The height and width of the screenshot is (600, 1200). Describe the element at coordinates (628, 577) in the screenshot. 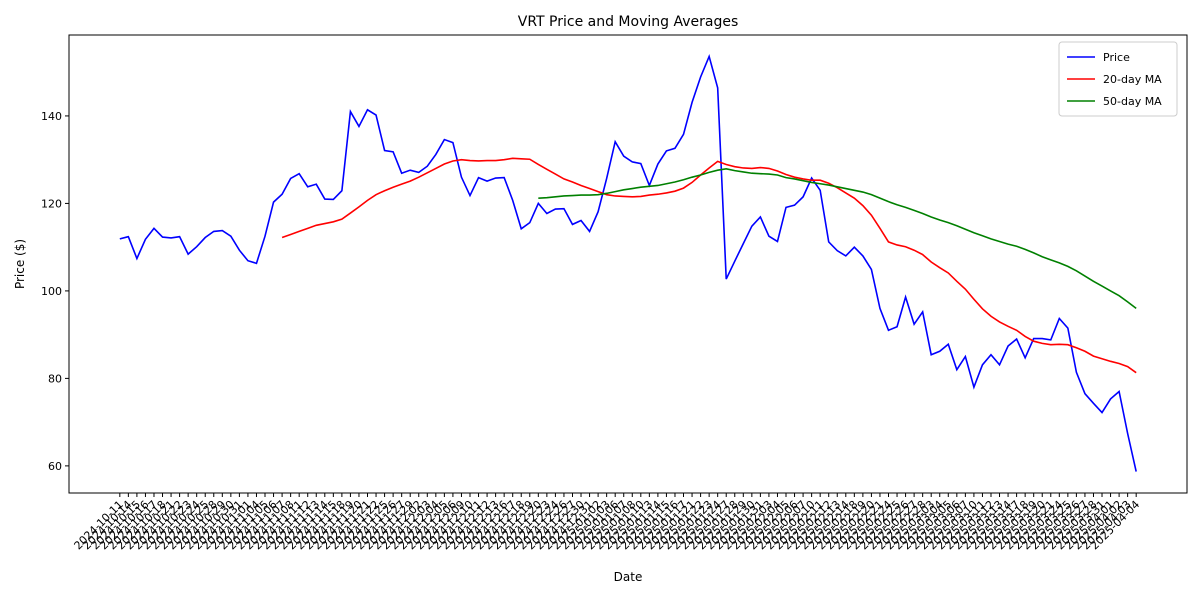

I see `x-axis-label: Date` at that location.